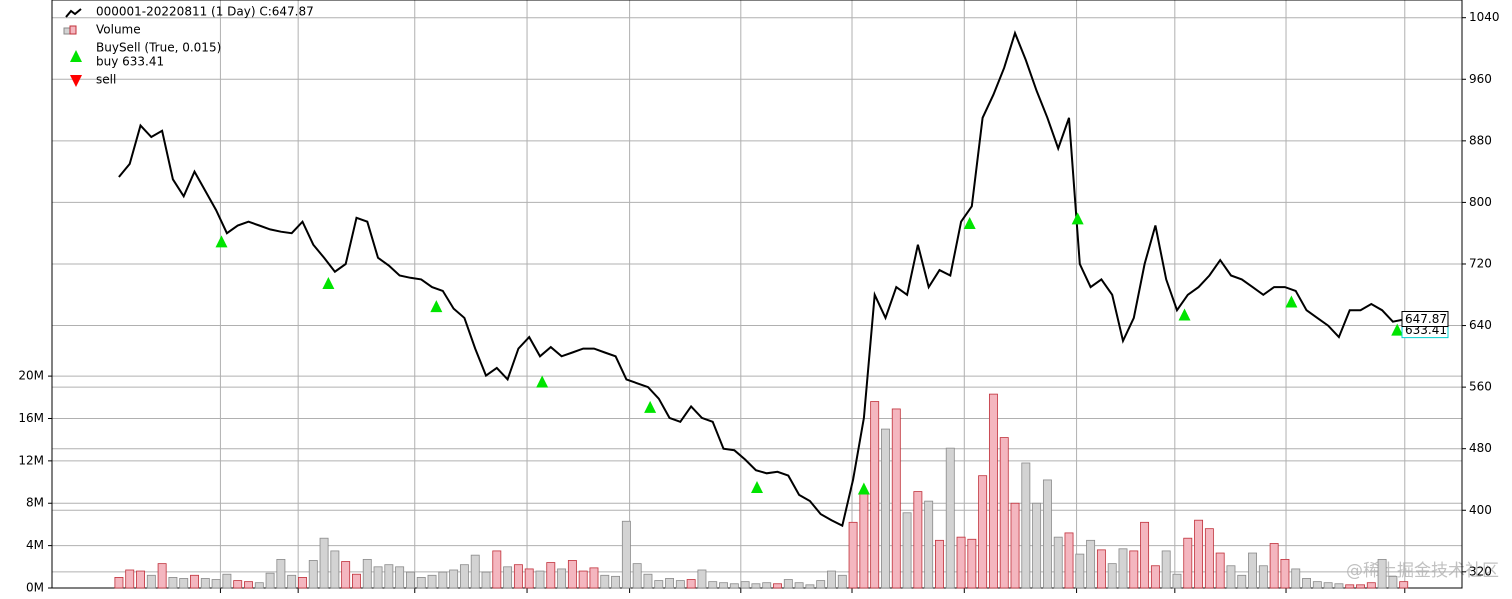 The height and width of the screenshot is (599, 1512). Describe the element at coordinates (158, 48) in the screenshot. I see `legend-label: BuySell (True, 0.015)` at that location.